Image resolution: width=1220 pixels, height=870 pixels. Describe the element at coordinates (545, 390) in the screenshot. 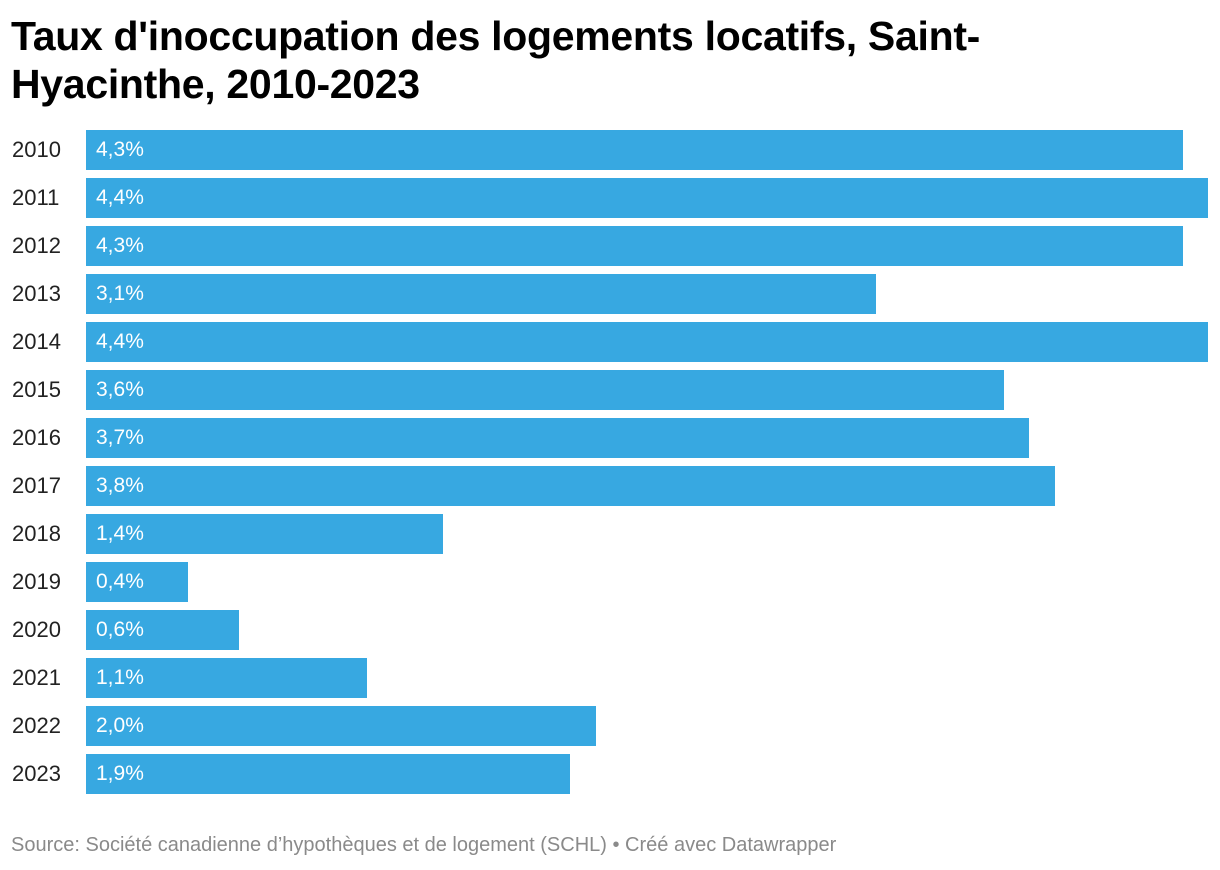

I see `bar: 3,6%` at that location.